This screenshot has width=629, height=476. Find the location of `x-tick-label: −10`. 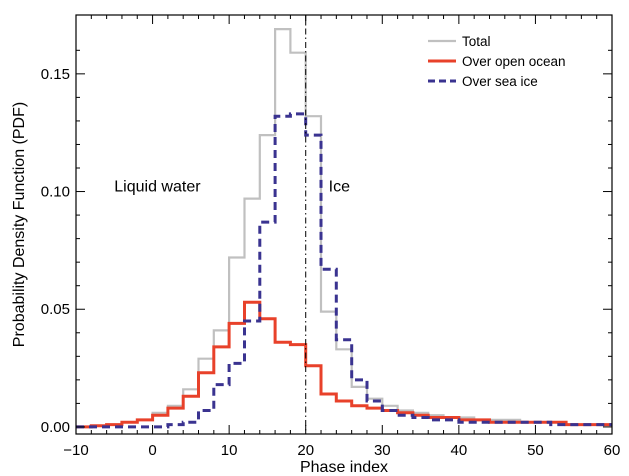

x-tick-label: −10 is located at coordinates (75, 450).